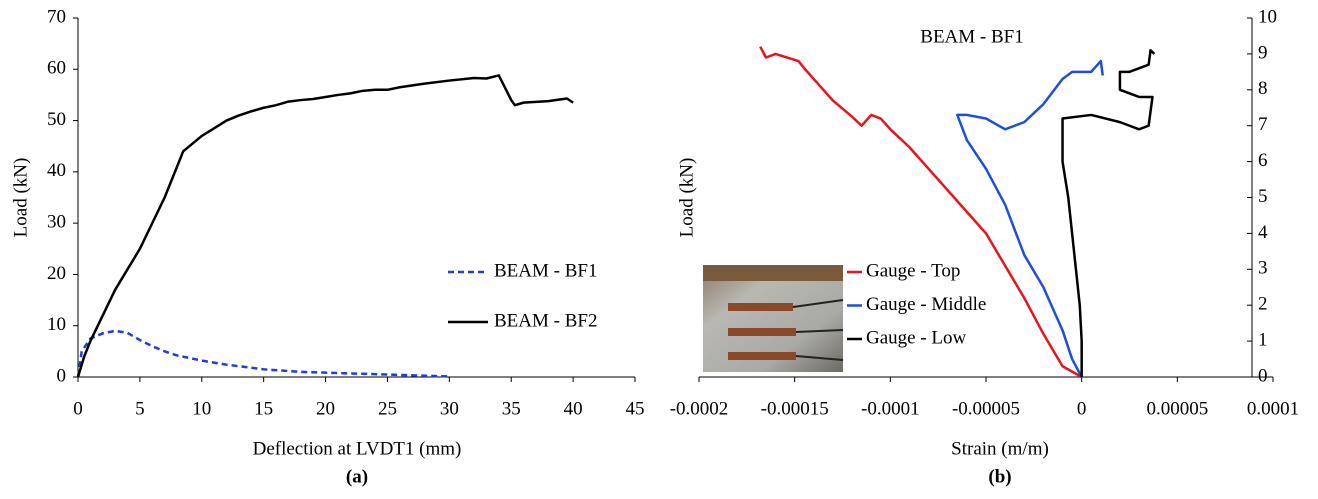  Describe the element at coordinates (357, 448) in the screenshot. I see `x-axis-label: Deflection at LVDT1 (mm)` at that location.